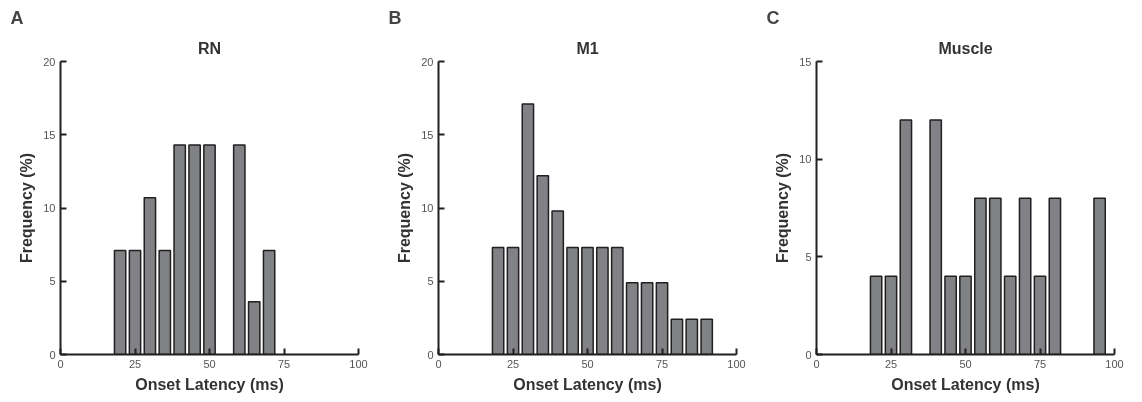 The image size is (1142, 402). Describe the element at coordinates (209, 48) in the screenshot. I see `chart-title: RN` at that location.